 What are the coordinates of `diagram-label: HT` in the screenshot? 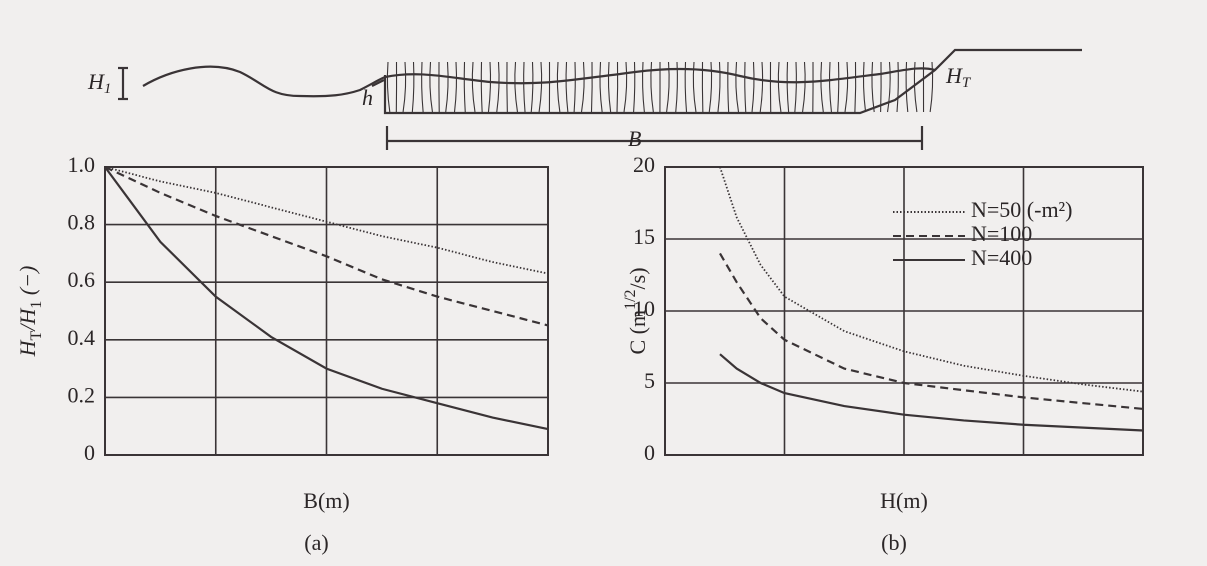 It's located at (958, 77).